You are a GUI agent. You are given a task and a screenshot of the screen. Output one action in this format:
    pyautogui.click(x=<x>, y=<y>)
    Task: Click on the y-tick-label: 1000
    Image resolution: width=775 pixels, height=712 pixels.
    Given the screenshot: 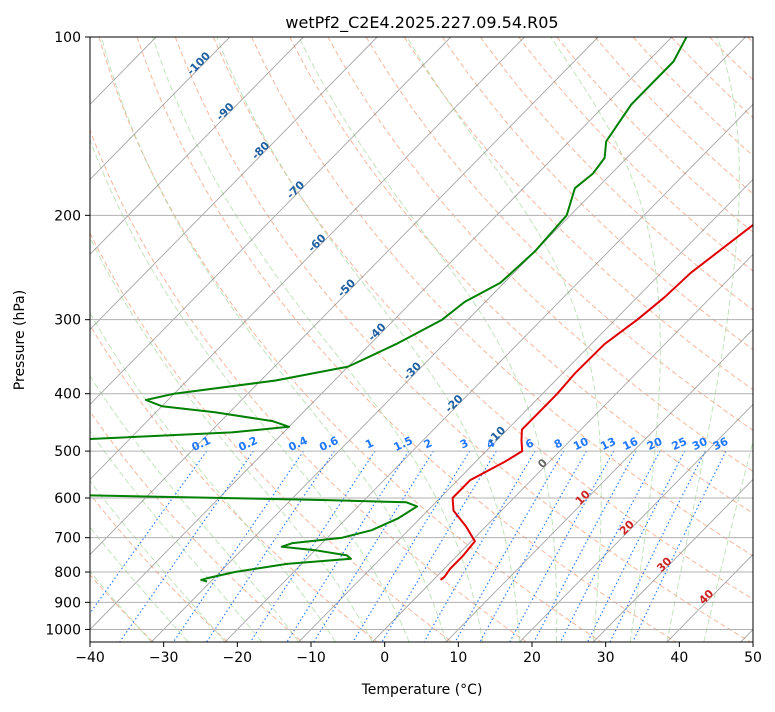 What is the action you would take?
    pyautogui.click(x=63, y=630)
    